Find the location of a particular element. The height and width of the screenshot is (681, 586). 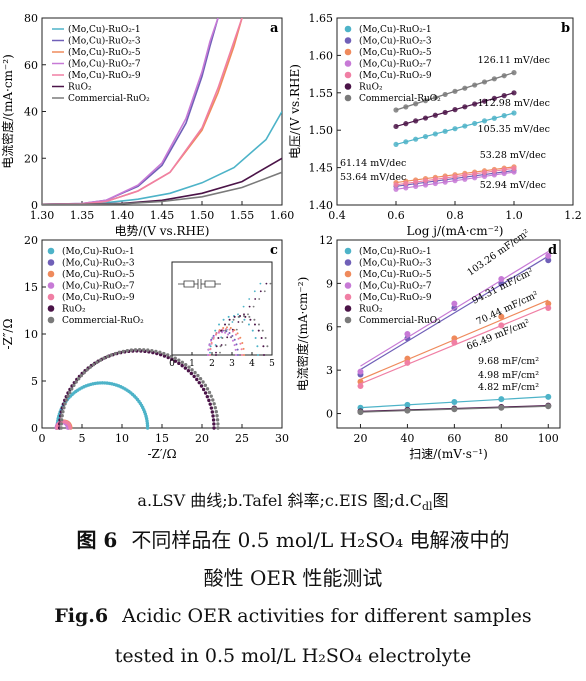

x-axis-label-a: 电势/(V vs.RHE) is located at coordinates (162, 231).